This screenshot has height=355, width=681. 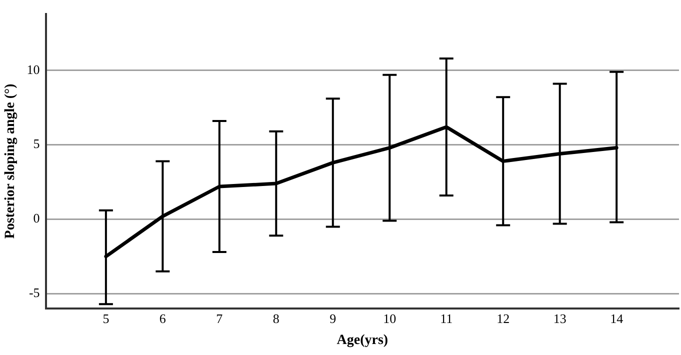 I want to click on x-tick-label: 10, so click(x=389, y=318).